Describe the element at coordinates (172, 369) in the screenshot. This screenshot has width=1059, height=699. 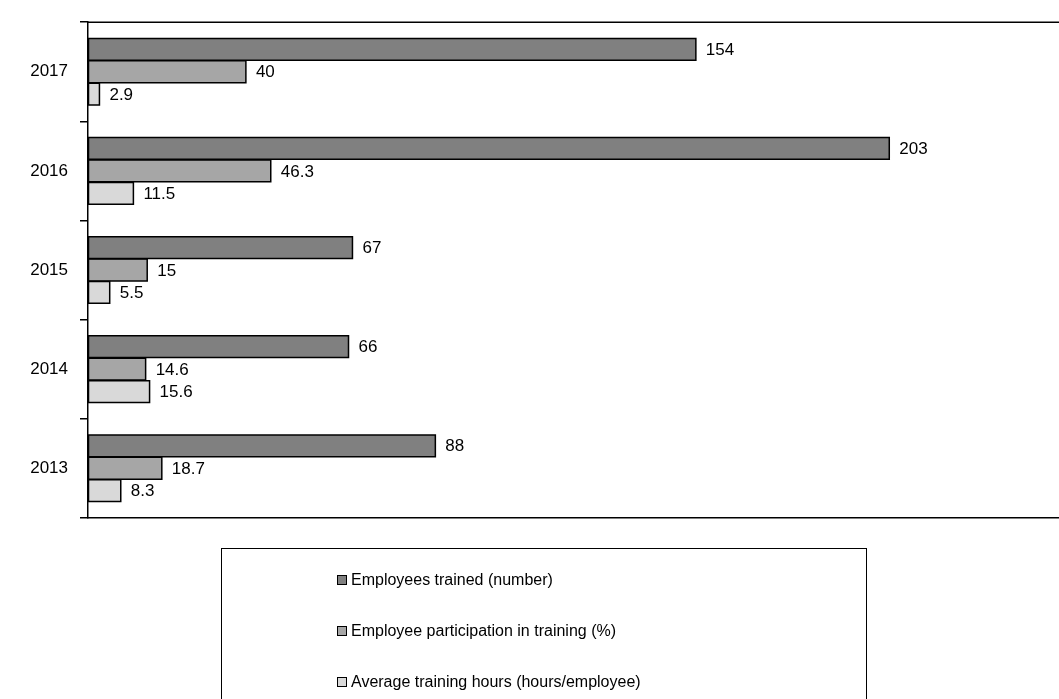
I see `data-label: 14.6` at that location.